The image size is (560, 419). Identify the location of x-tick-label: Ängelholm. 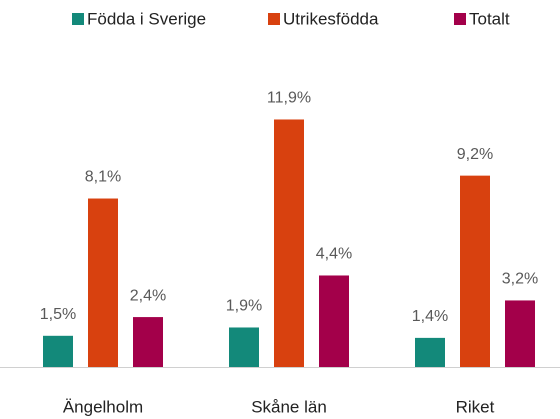
(103, 406).